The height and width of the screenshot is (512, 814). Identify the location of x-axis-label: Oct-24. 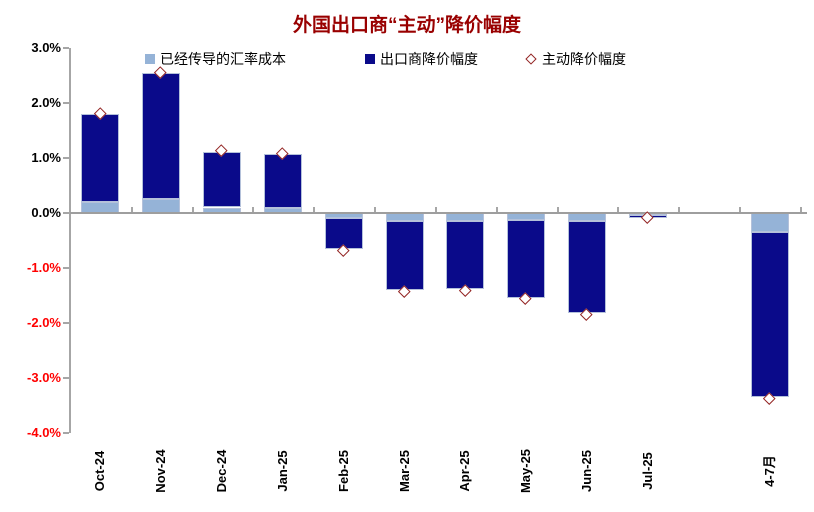
(100, 471).